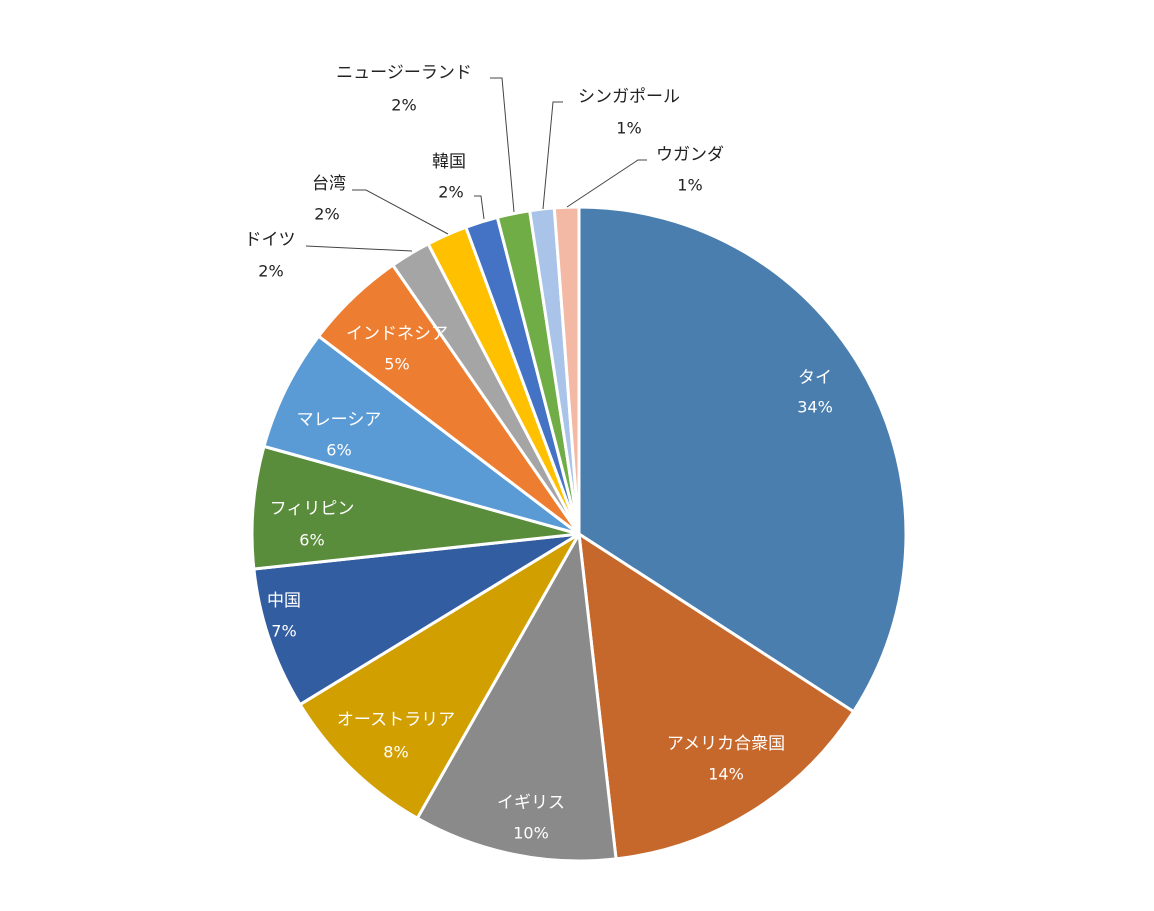 The image size is (1154, 911). What do you see at coordinates (338, 450) in the screenshot?
I see `slice-label-value-6: 6%` at bounding box center [338, 450].